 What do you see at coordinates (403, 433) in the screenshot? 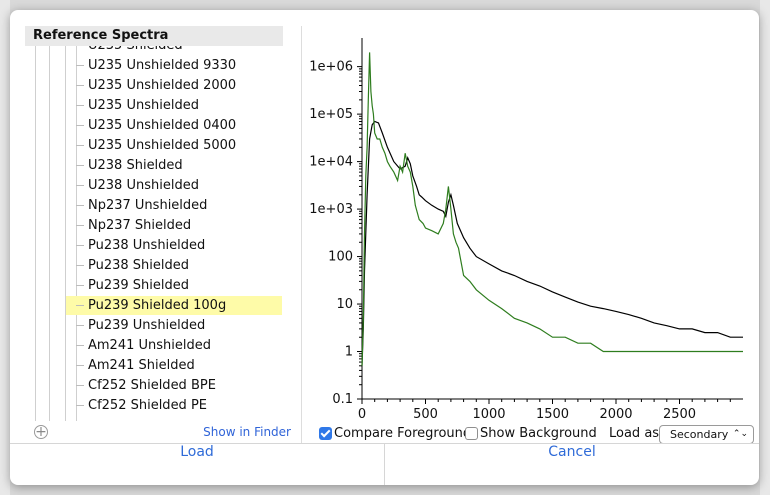
I see `compare-foreground-label: Compare Foreground` at bounding box center [403, 433].